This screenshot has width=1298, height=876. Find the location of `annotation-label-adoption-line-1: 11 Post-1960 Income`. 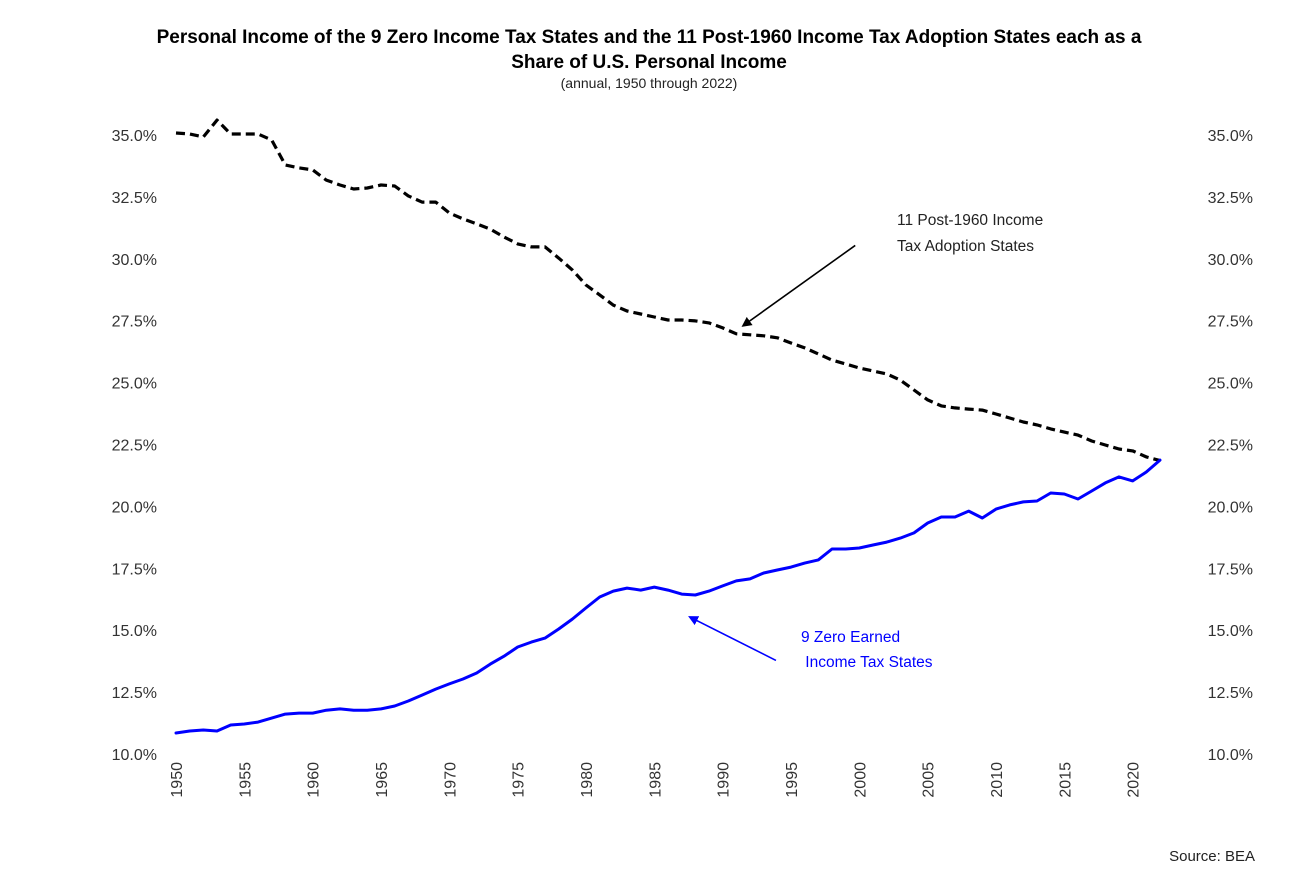

annotation-label-adoption-line-1: 11 Post-1960 Income is located at coordinates (970, 220).